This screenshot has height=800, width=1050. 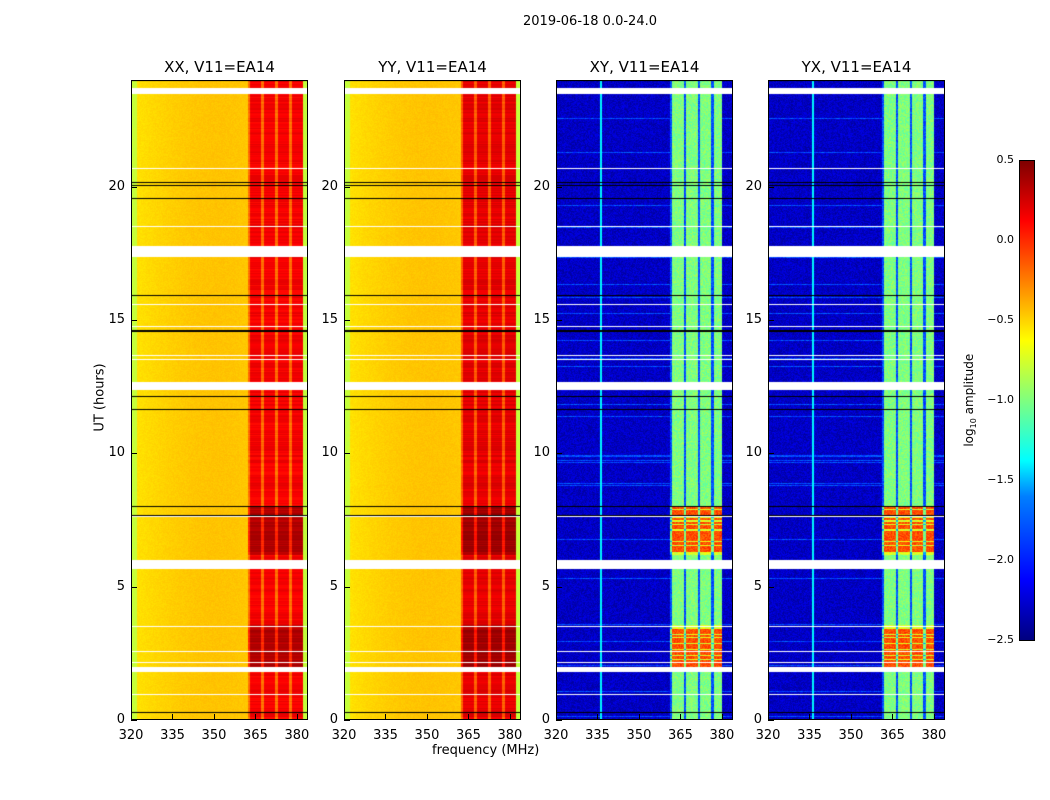 What do you see at coordinates (590, 21) in the screenshot?
I see `figure-title: 2019-06-18 0.0-24.0` at bounding box center [590, 21].